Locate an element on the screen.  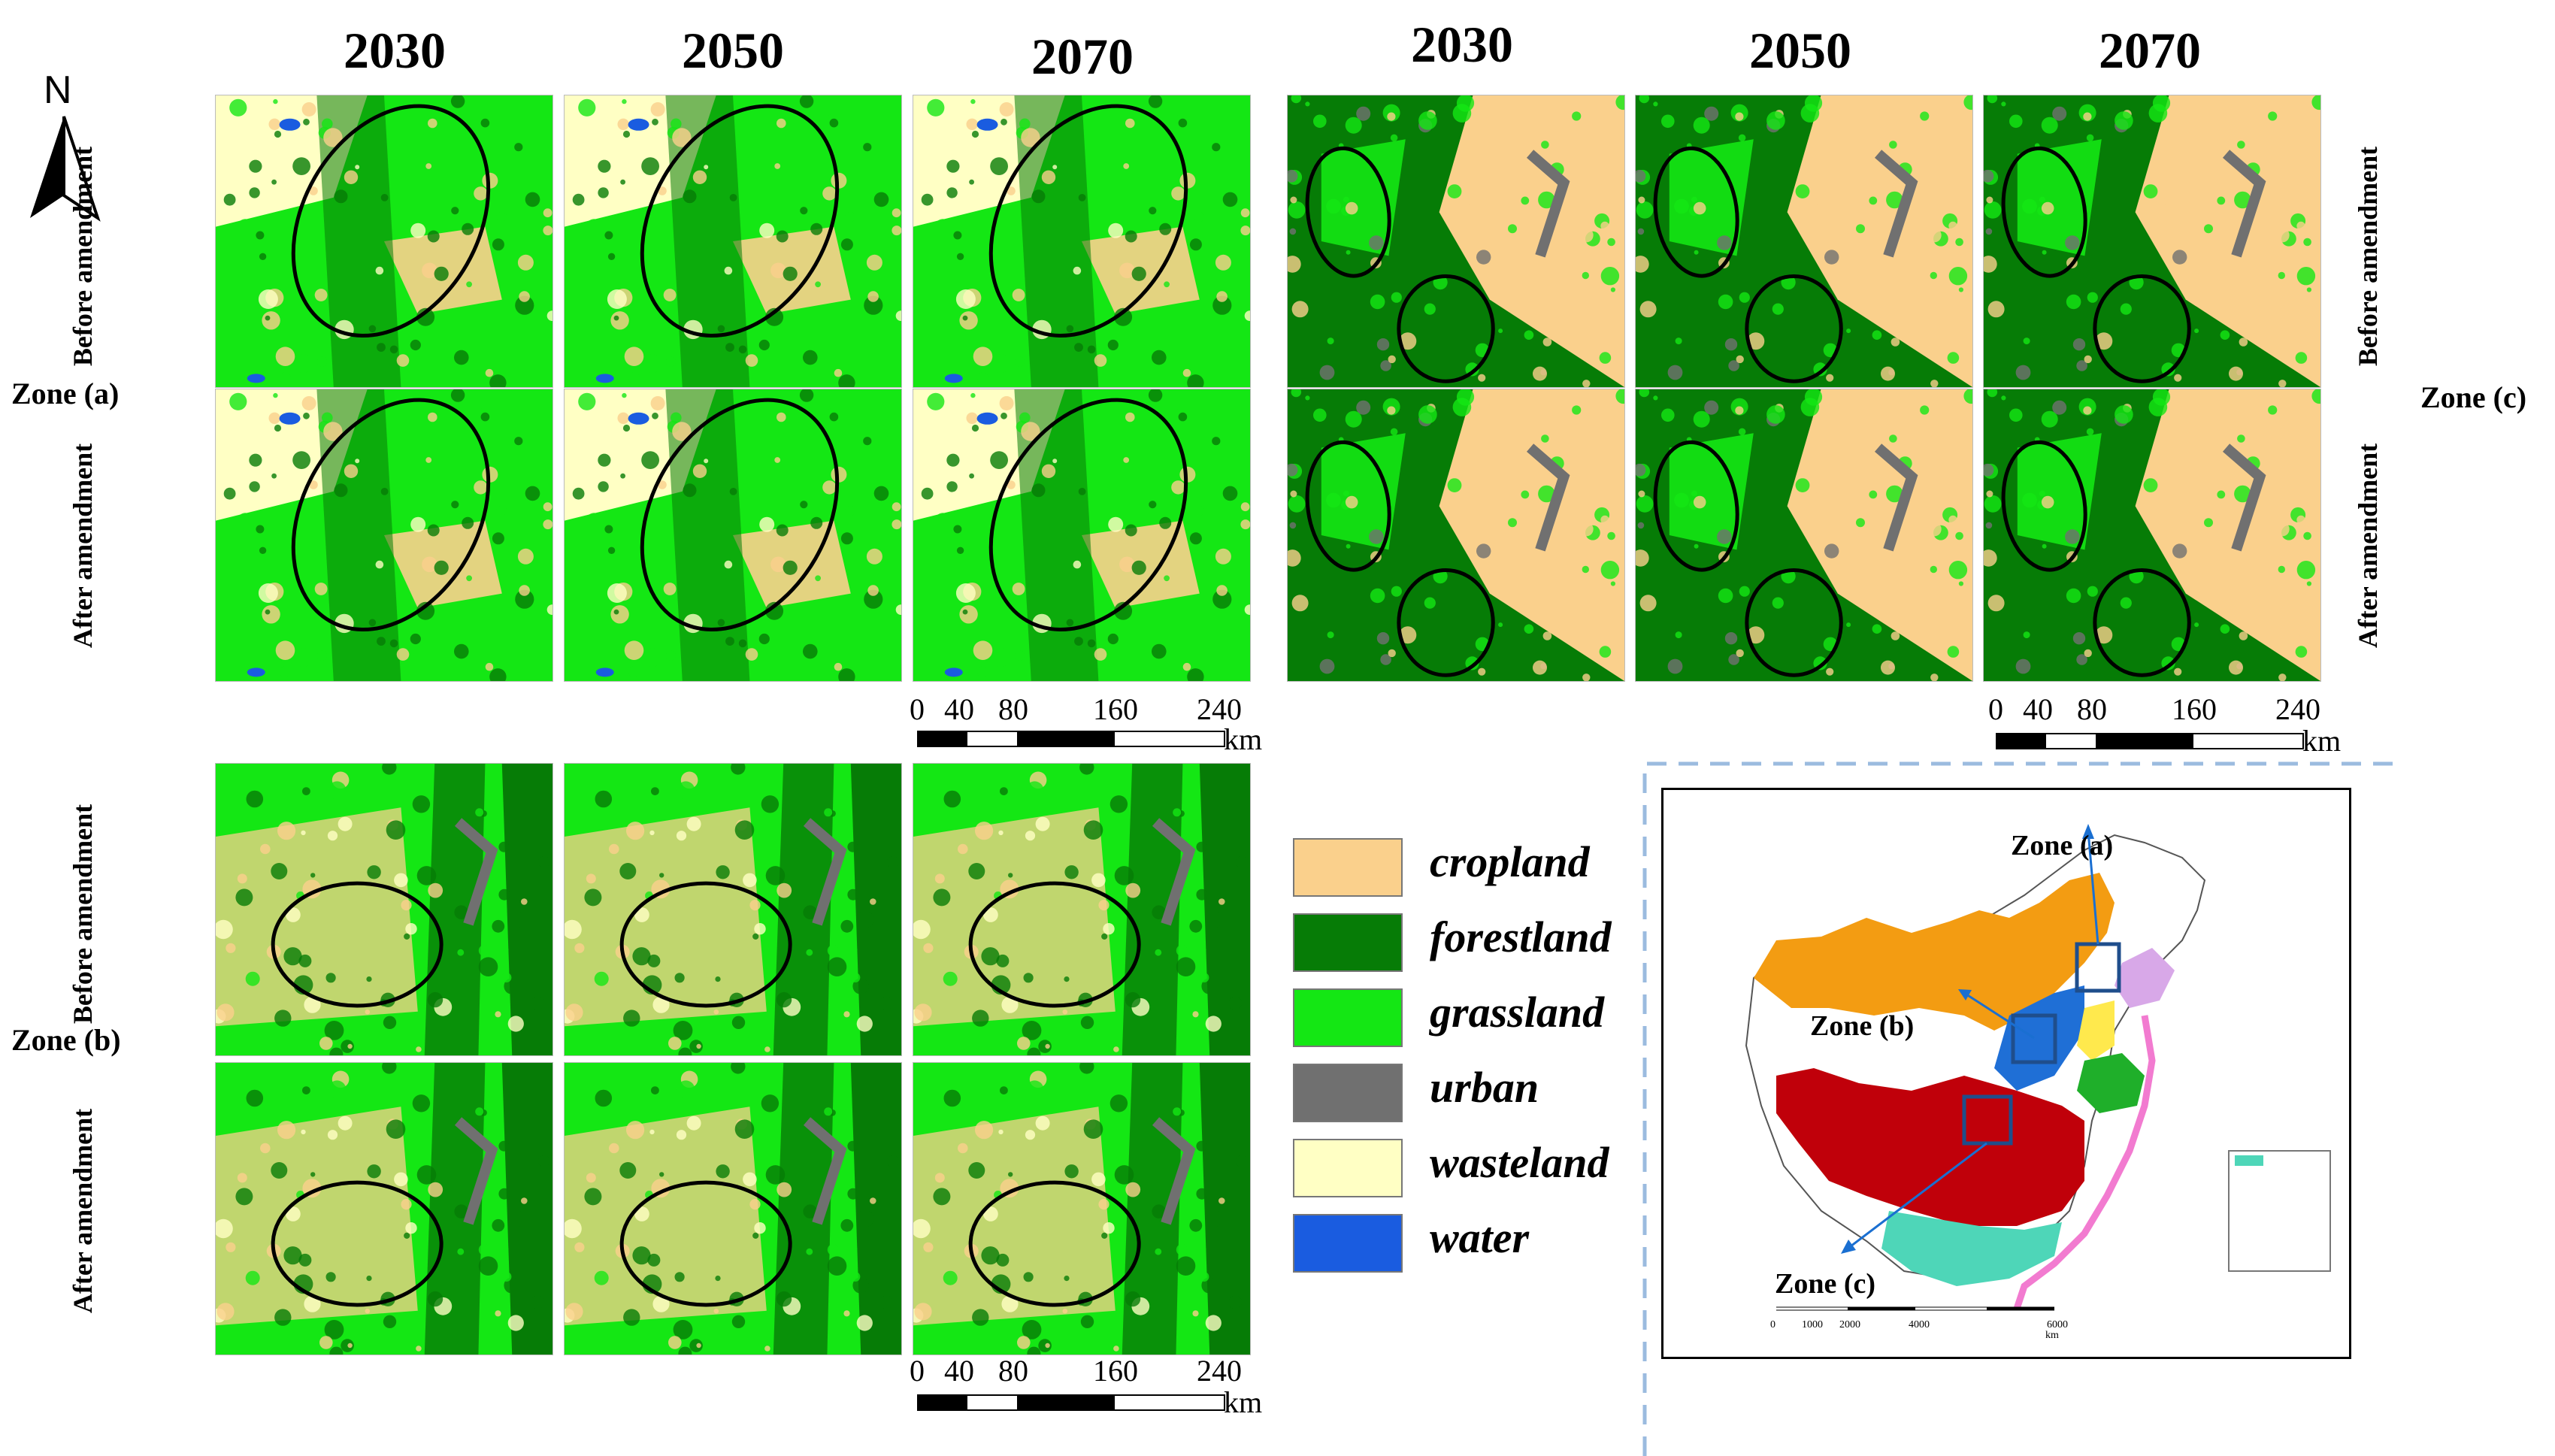
row-label-c-after: After amendment is located at coordinates (2368, 546).